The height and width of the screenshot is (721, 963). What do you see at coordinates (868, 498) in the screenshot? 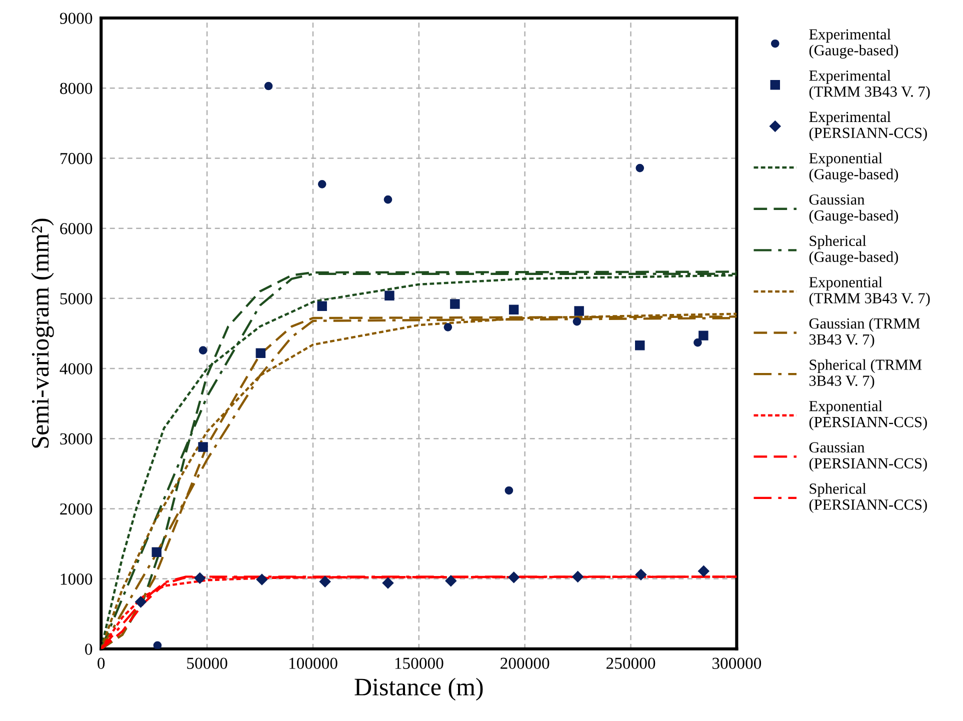
I see `legend-label: Spherical (PERSIANN-CCS)` at bounding box center [868, 498].